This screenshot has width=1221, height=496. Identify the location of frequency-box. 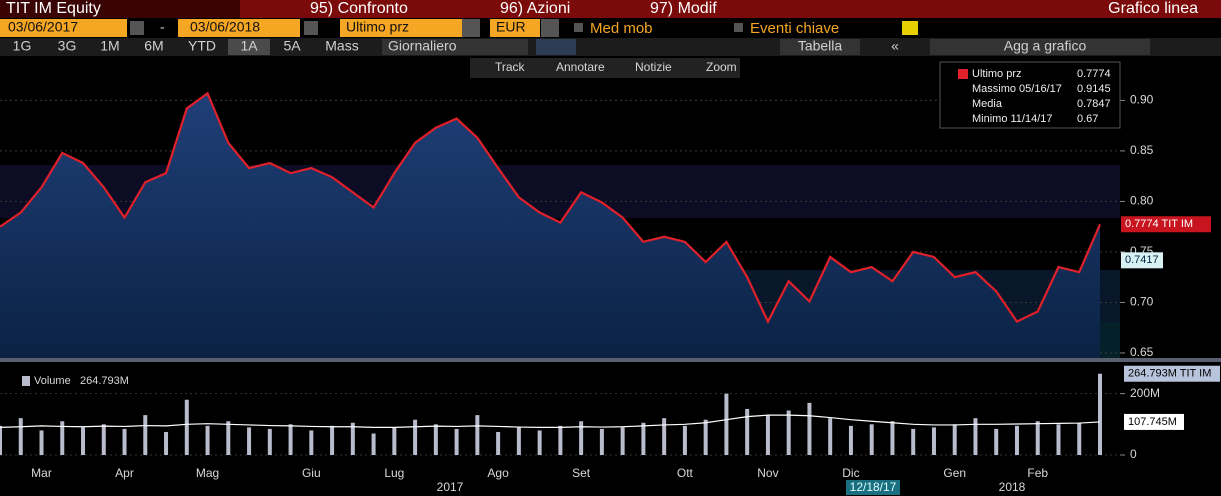
(455, 47).